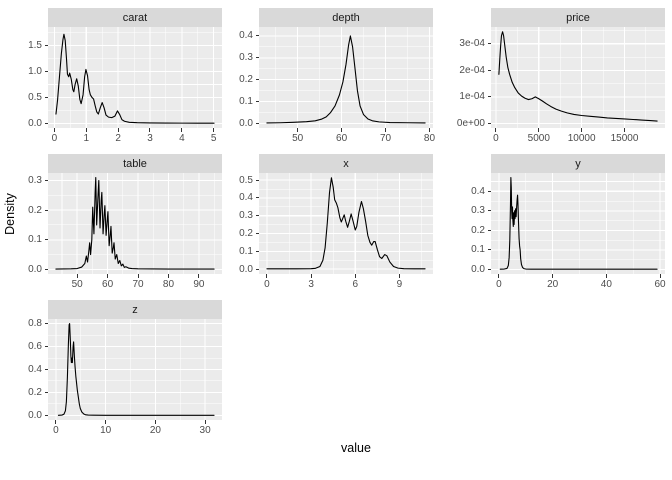  I want to click on x-tick-label: 6, so click(355, 284).